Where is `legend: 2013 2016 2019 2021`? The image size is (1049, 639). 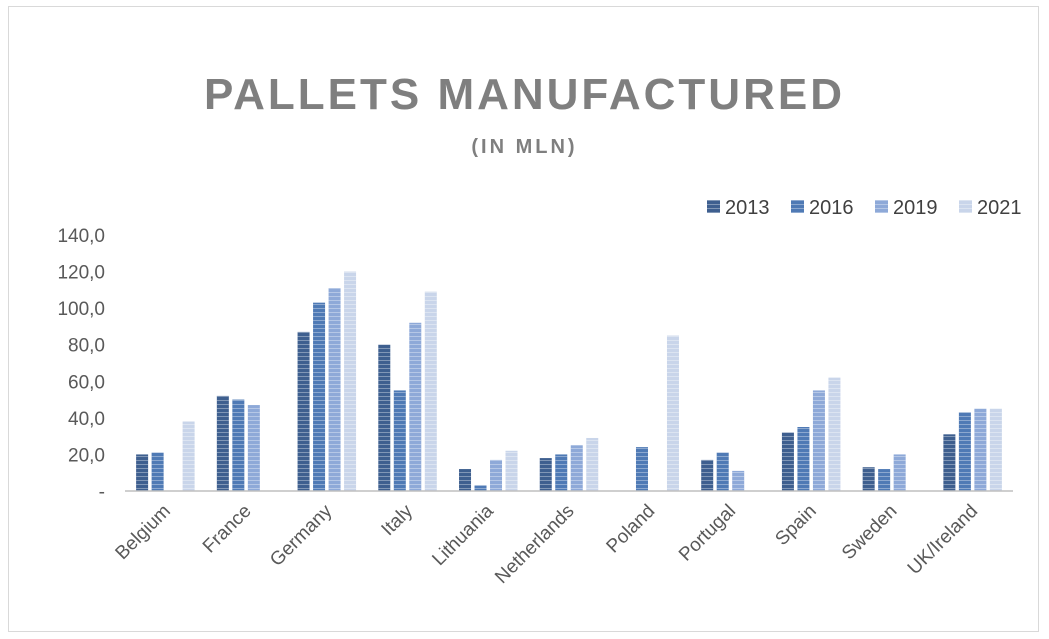
legend: 2013 2016 2019 2021 is located at coordinates (864, 208).